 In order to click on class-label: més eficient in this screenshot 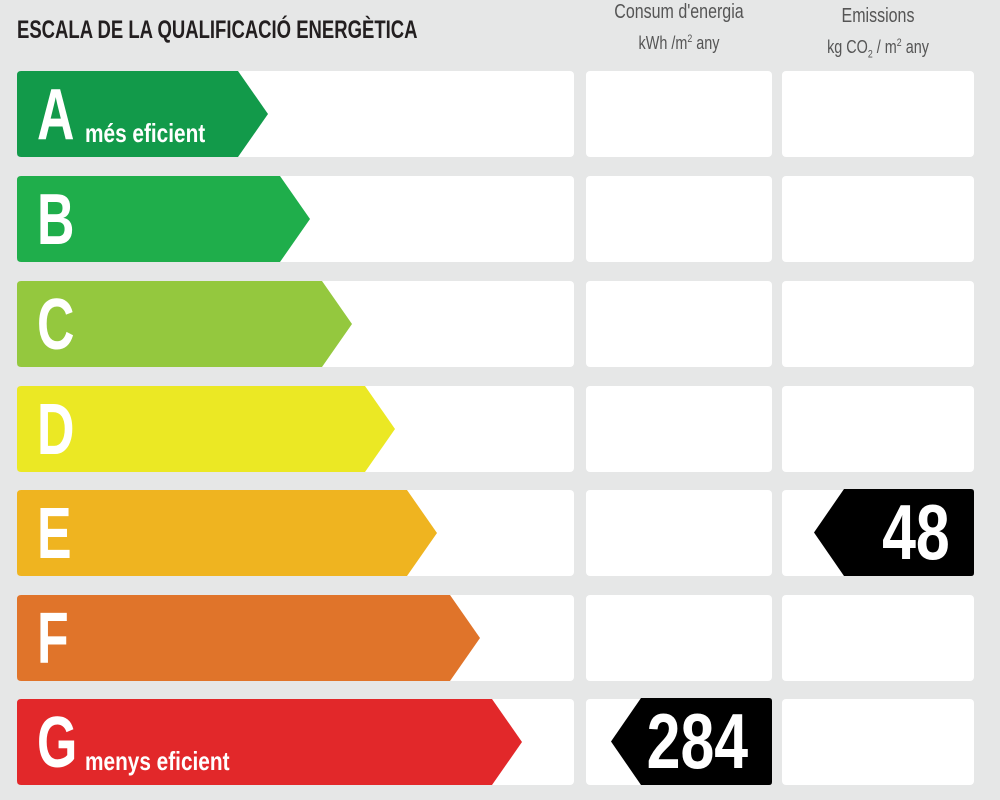, I will do `click(145, 133)`.